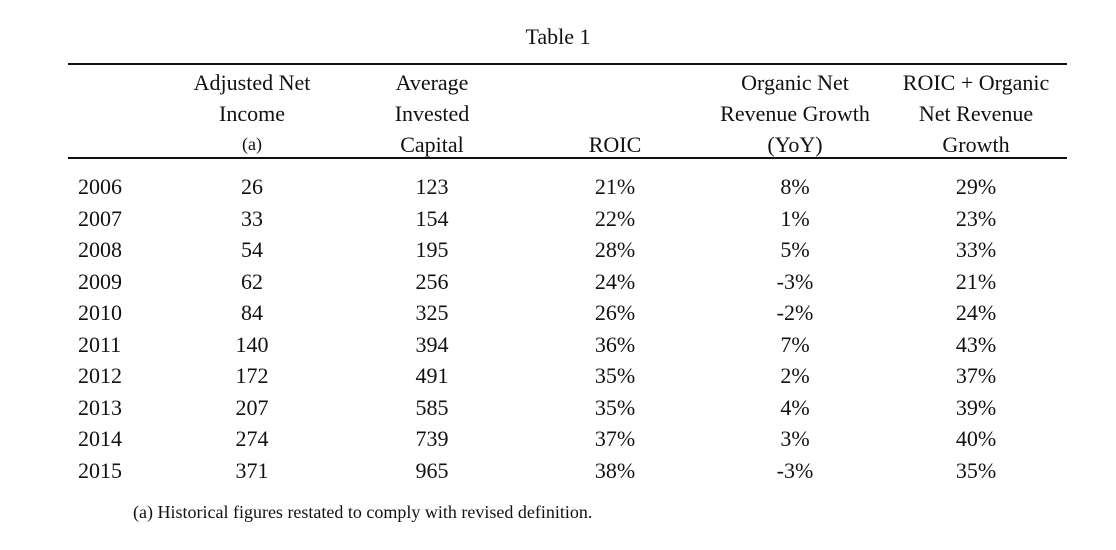  What do you see at coordinates (252, 375) in the screenshot?
I see `adjusted-net-income-cell: 172` at bounding box center [252, 375].